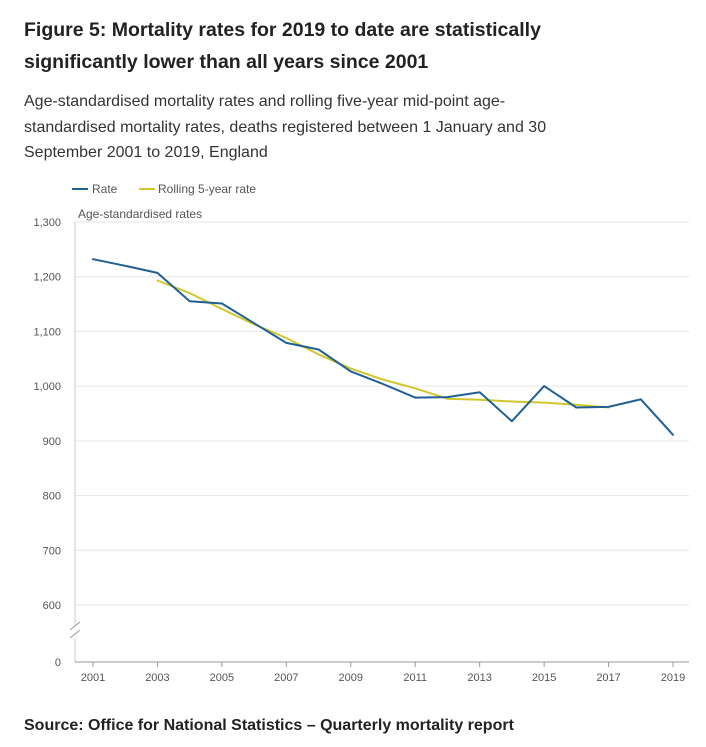 The width and height of the screenshot is (706, 747). I want to click on x-tick-label: 2001, so click(93, 678).